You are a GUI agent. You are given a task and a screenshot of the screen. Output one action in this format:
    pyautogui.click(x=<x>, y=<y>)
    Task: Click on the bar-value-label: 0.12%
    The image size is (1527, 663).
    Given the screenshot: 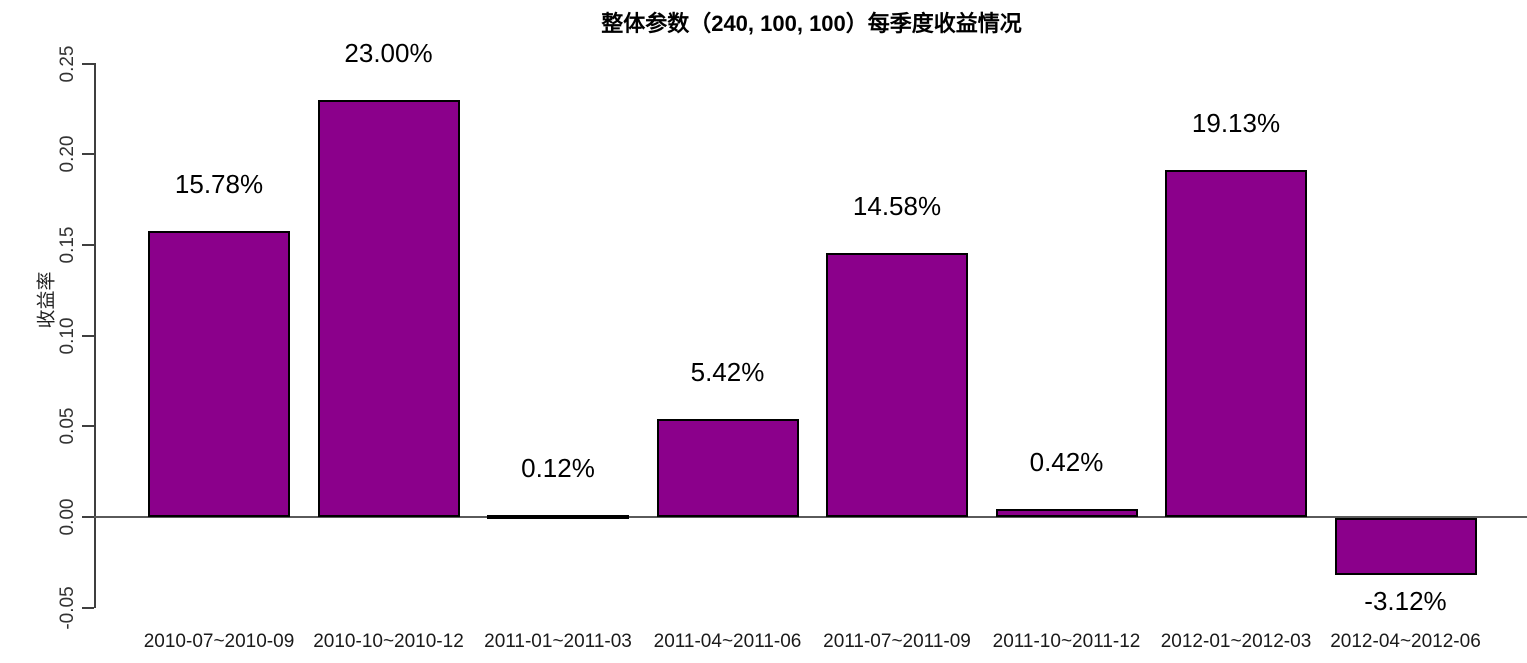 What is the action you would take?
    pyautogui.click(x=558, y=467)
    